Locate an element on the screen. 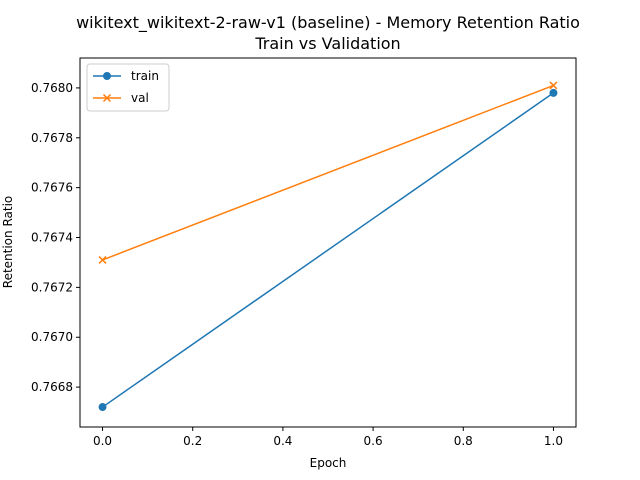 This screenshot has width=640, height=480. legend-marker-train is located at coordinates (107, 76).